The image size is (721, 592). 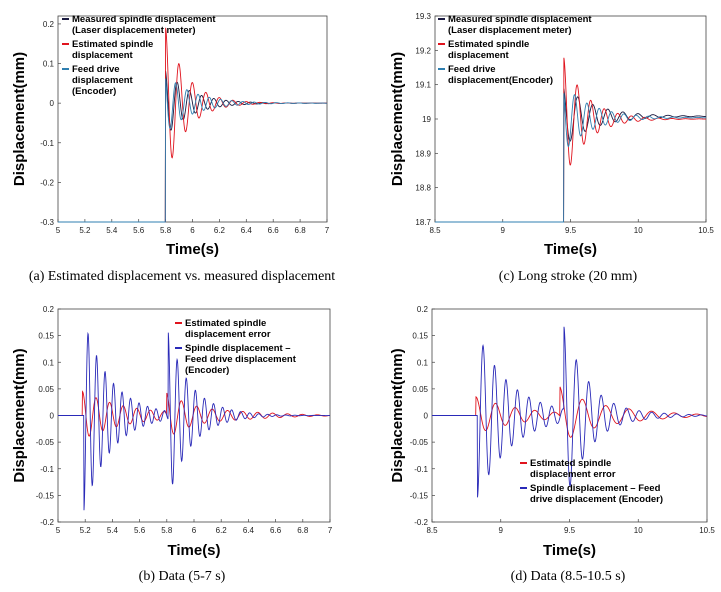 I want to click on y-tick-label: 19, so click(x=426, y=119).